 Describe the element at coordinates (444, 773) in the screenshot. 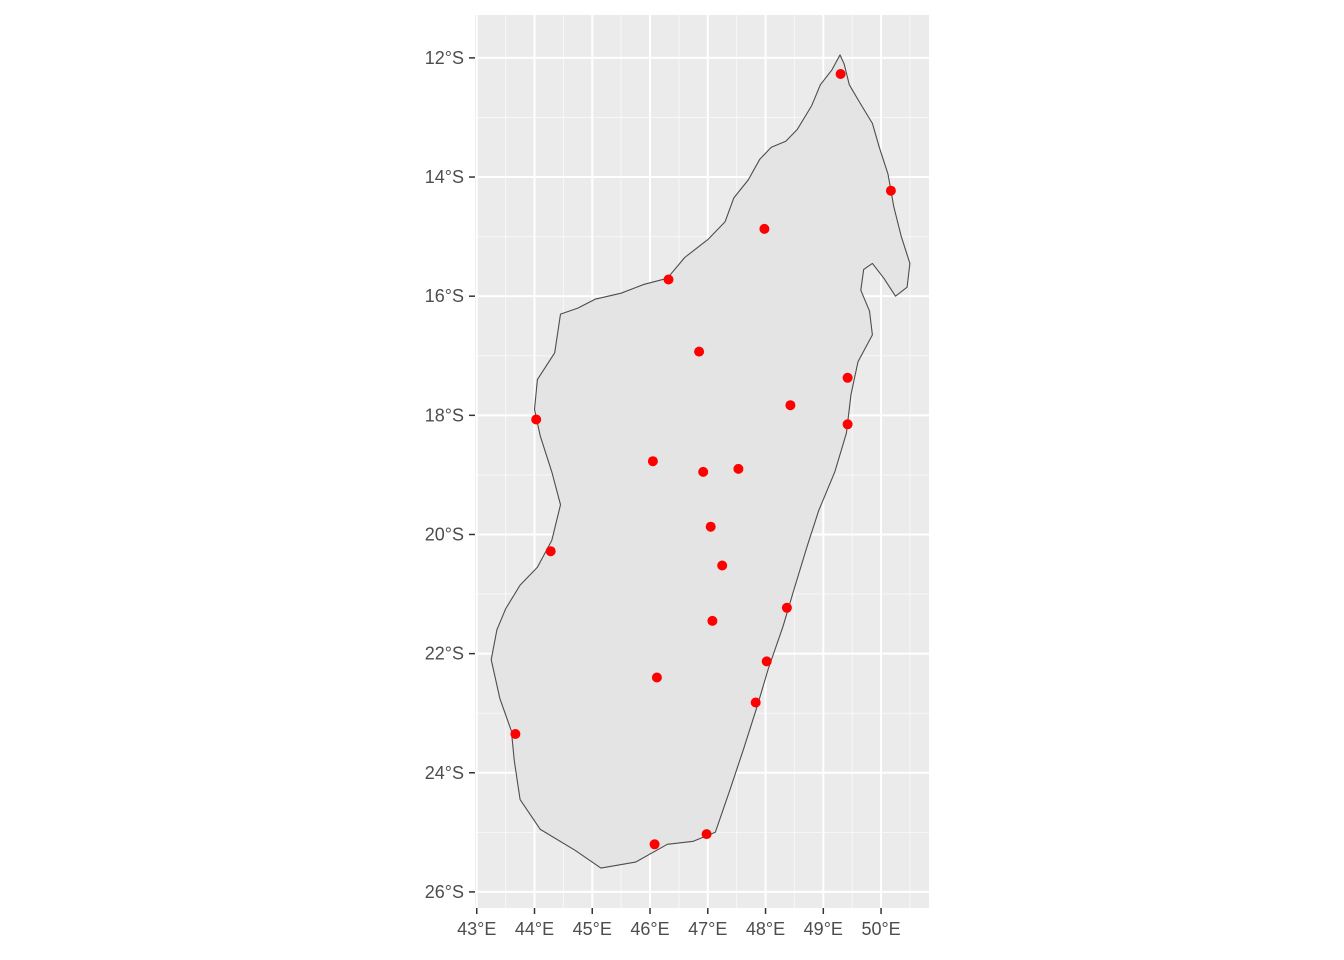

I see `y-tick-label: 24°S` at that location.